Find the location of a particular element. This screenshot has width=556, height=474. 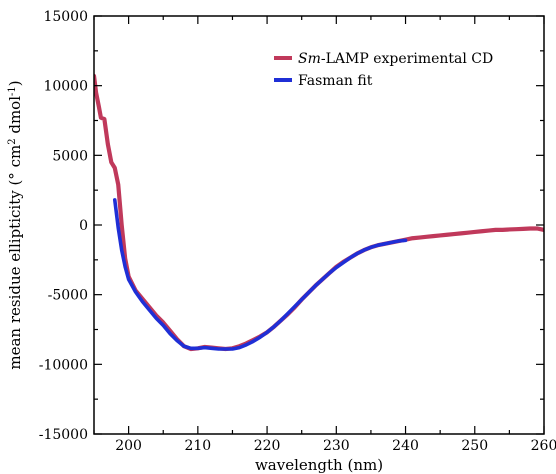

y-tick-label: -15000 is located at coordinates (63, 435).